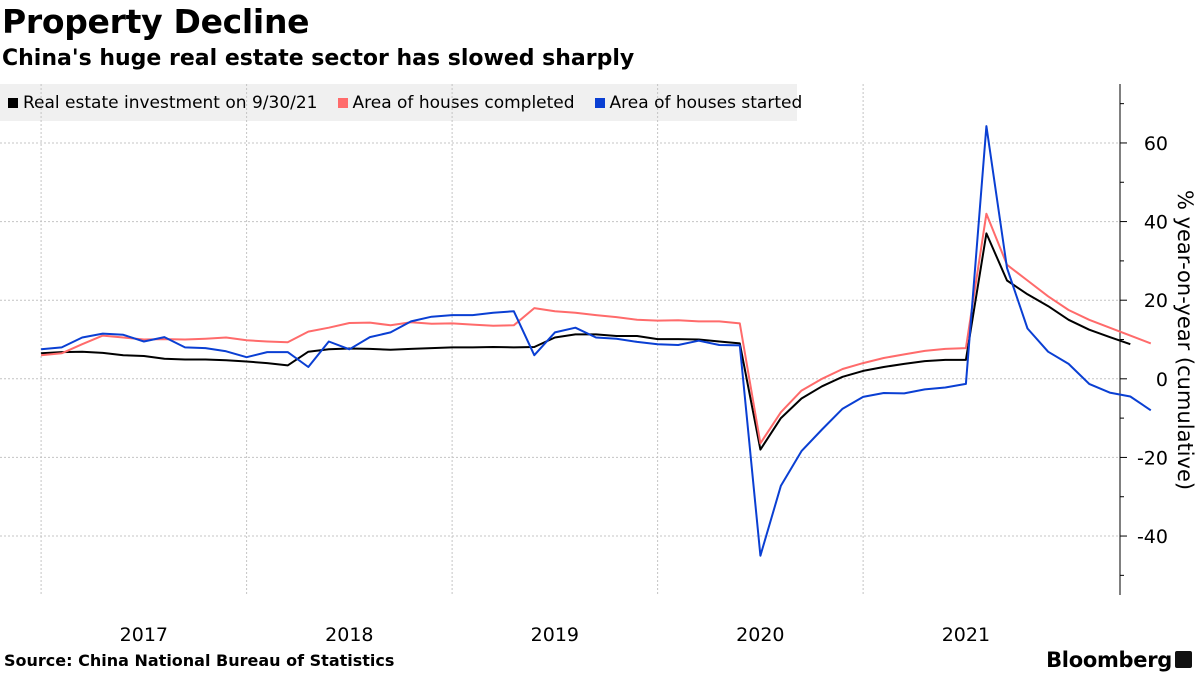 This screenshot has width=1200, height=675. I want to click on legend-swatch-completed, so click(342, 102).